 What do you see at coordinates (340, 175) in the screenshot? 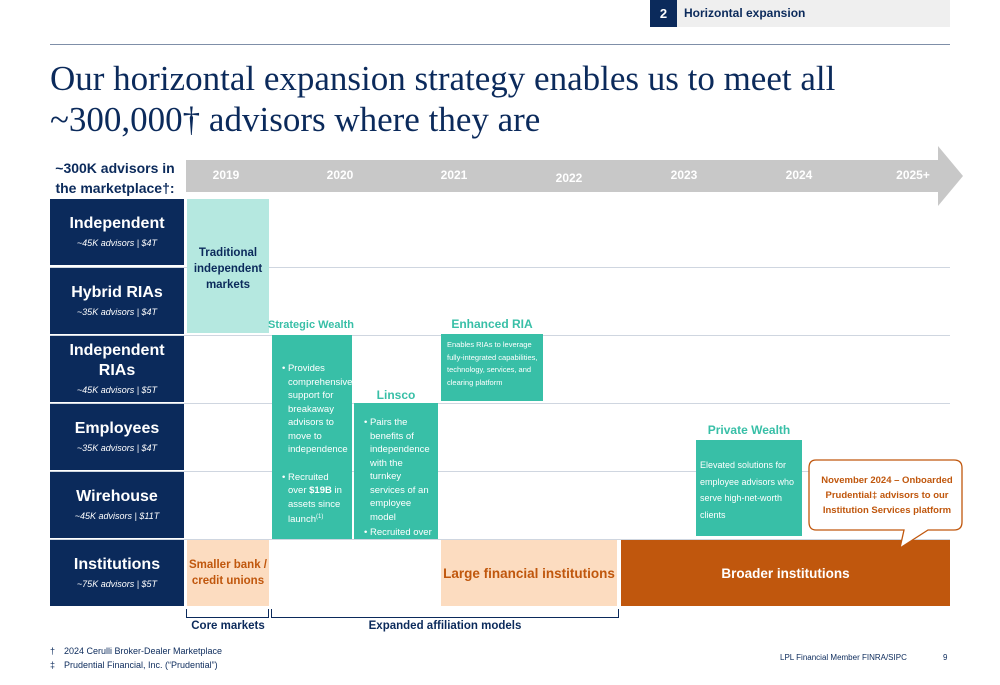
I see `year-2020: 2020` at bounding box center [340, 175].